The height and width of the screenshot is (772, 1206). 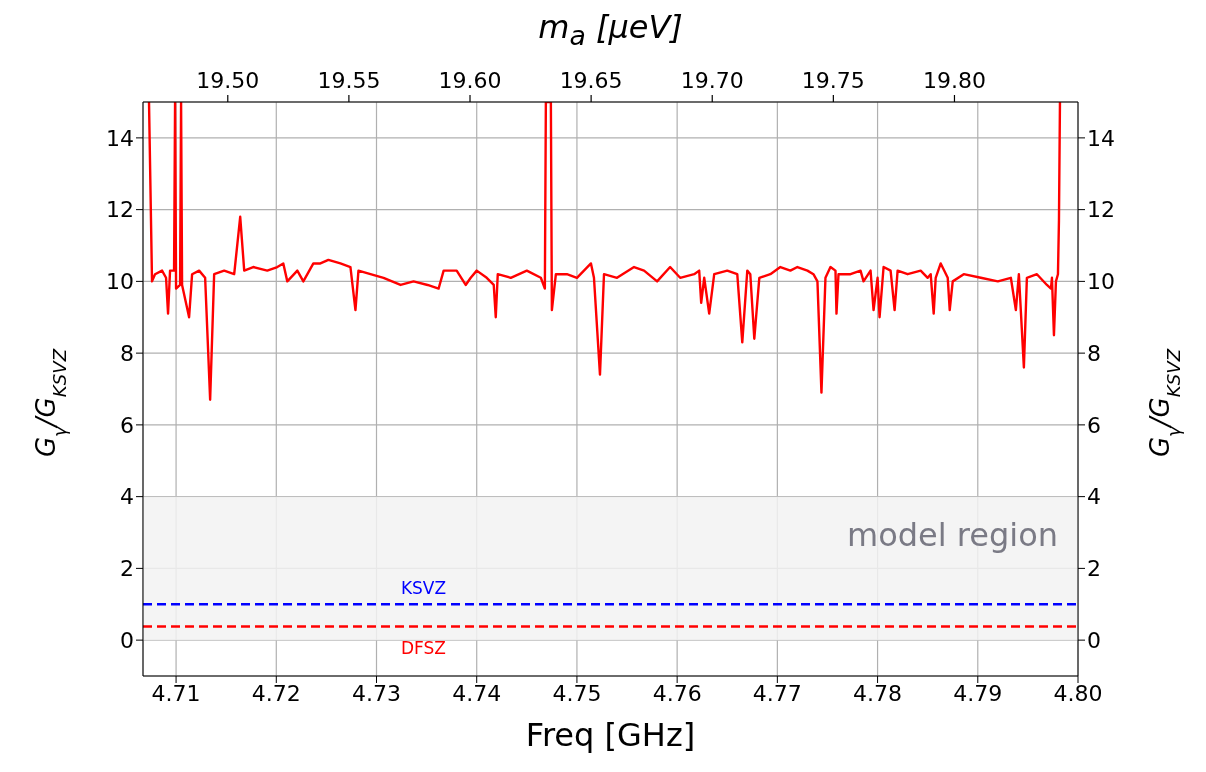 What do you see at coordinates (228, 80) in the screenshot?
I see `x2-tick-label: 19.50` at bounding box center [228, 80].